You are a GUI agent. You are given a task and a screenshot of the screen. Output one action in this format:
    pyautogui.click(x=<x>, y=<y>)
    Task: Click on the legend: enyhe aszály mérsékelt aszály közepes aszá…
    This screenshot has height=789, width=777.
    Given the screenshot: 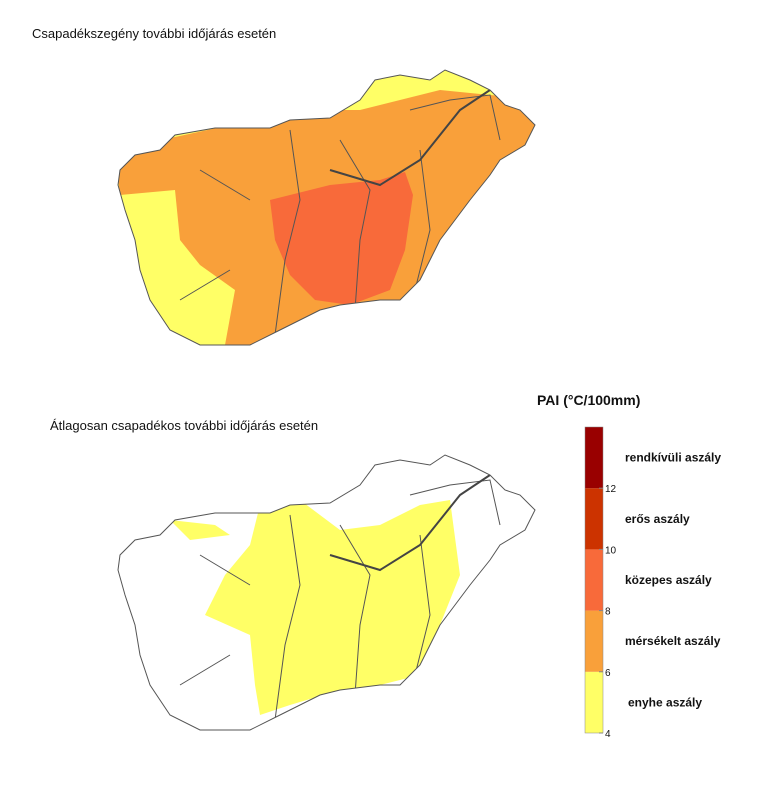 What is the action you would take?
    pyautogui.click(x=652, y=583)
    